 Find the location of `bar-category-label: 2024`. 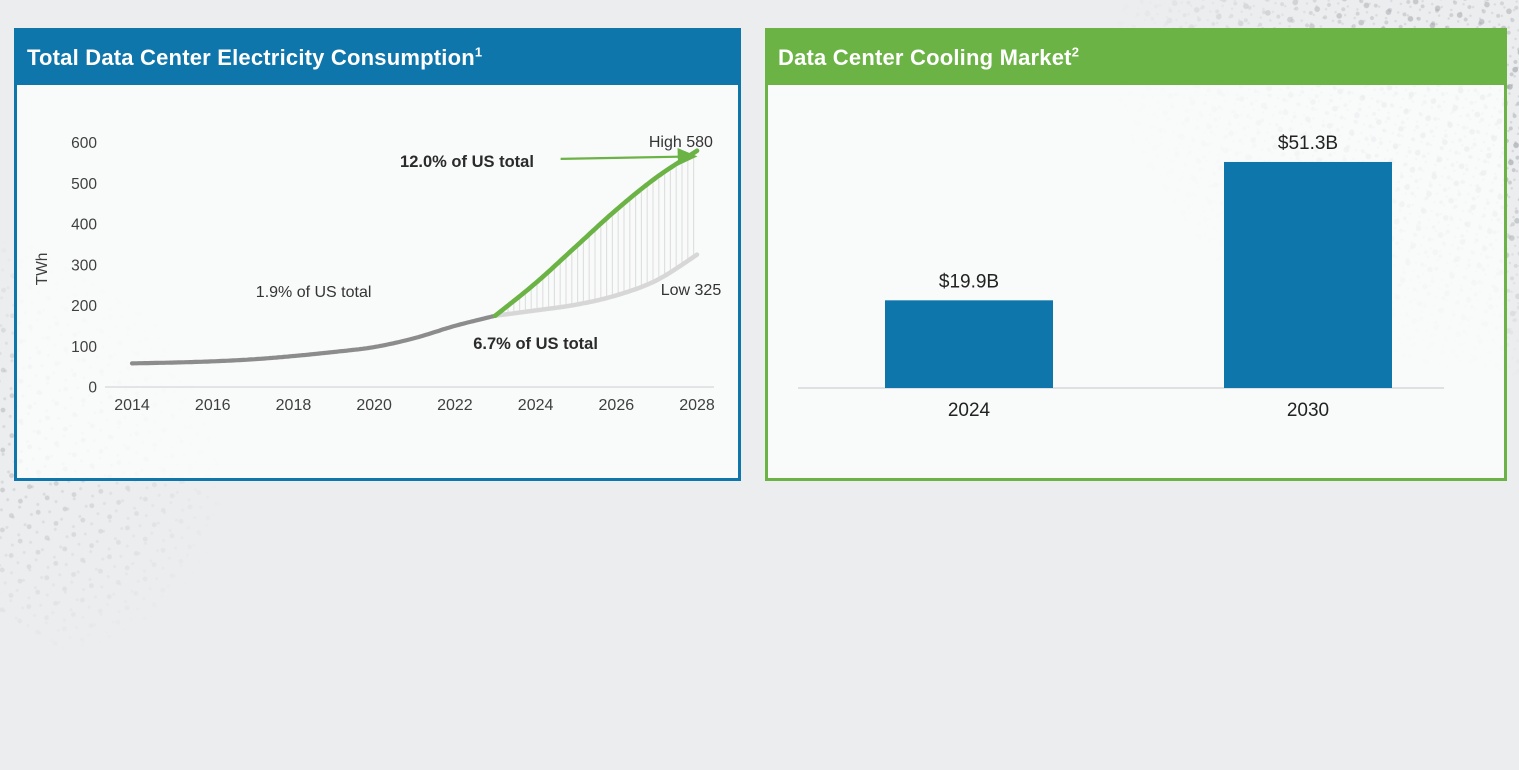

bar-category-label: 2024 is located at coordinates (969, 410).